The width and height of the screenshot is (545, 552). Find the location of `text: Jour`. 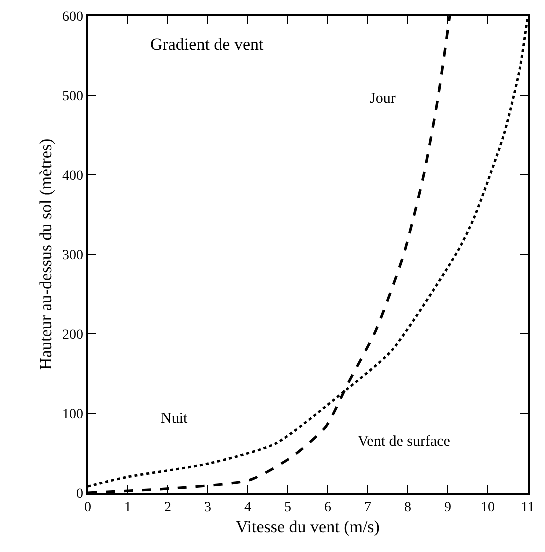

text: Jour is located at coordinates (383, 99).